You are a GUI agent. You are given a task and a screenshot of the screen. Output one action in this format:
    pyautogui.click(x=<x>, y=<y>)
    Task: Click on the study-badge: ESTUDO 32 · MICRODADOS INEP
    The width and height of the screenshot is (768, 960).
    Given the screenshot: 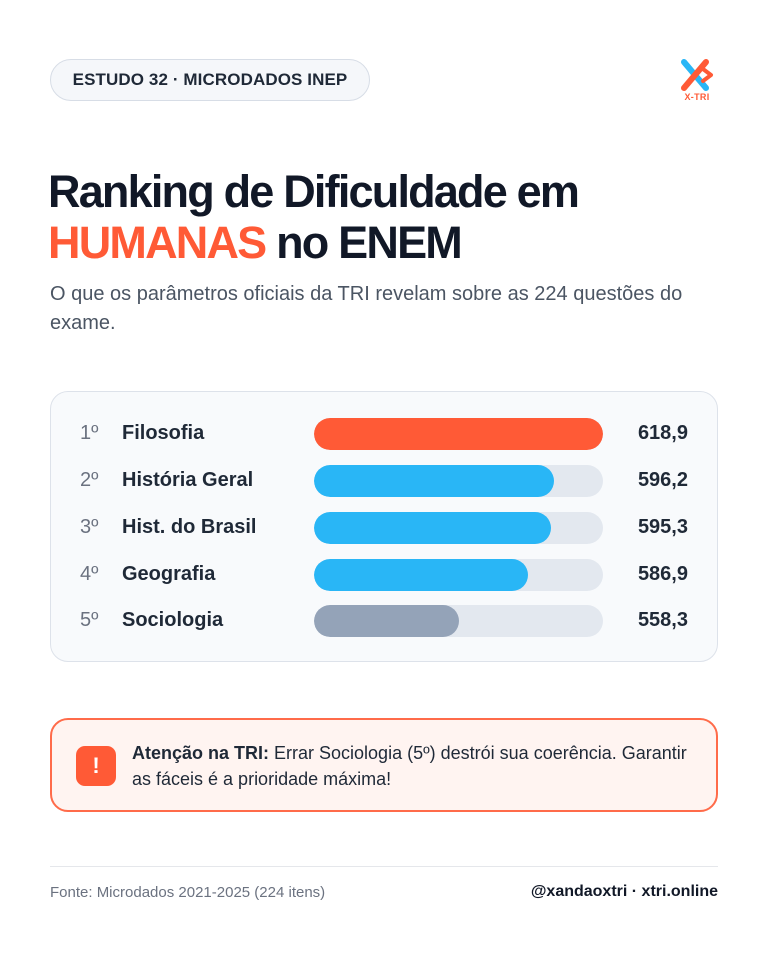 What is the action you would take?
    pyautogui.click(x=210, y=80)
    